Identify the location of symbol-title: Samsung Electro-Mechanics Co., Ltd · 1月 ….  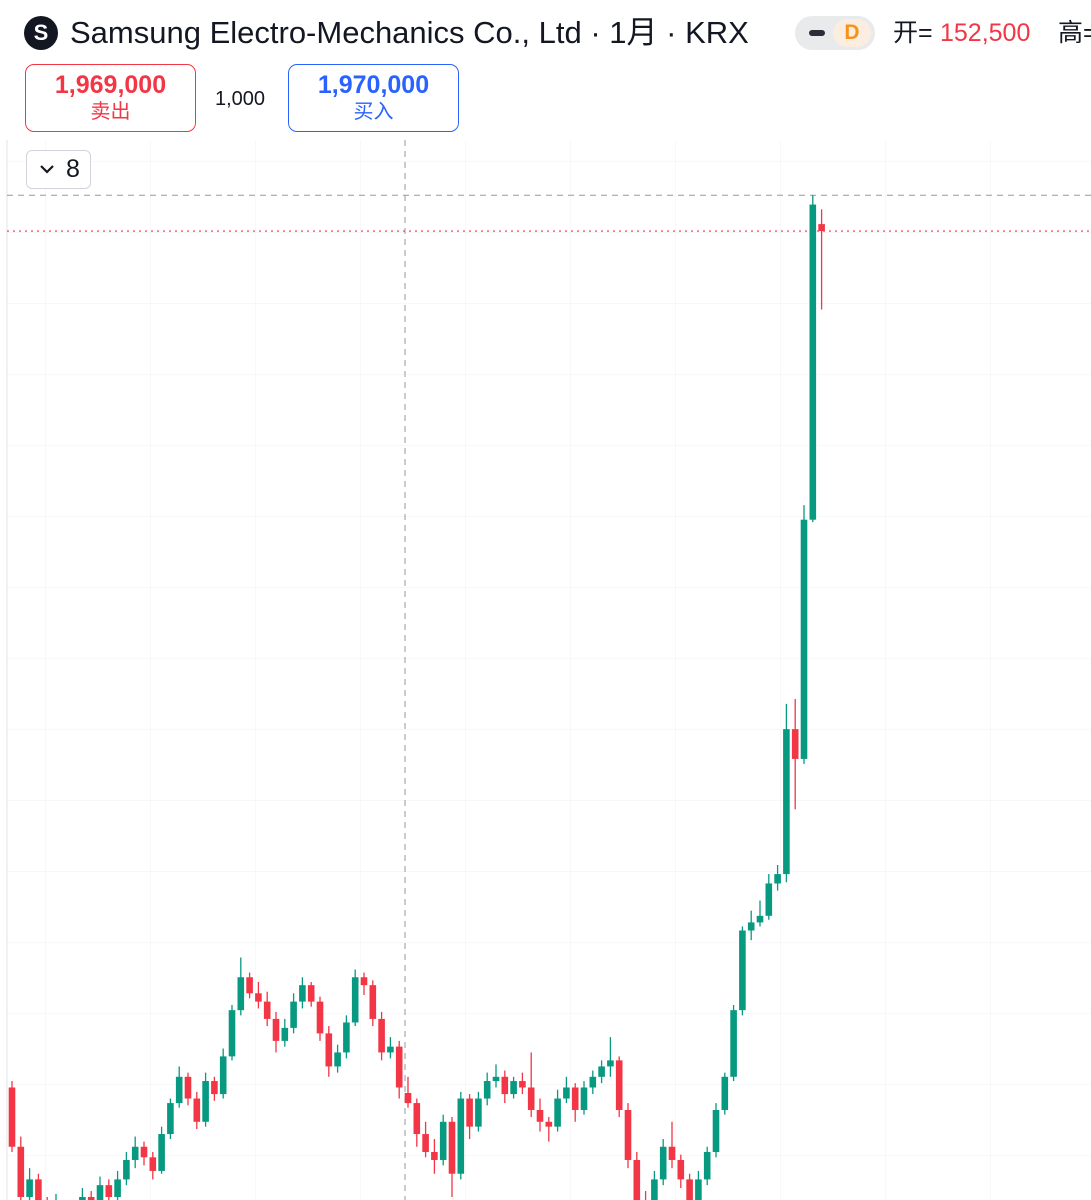
(409, 32).